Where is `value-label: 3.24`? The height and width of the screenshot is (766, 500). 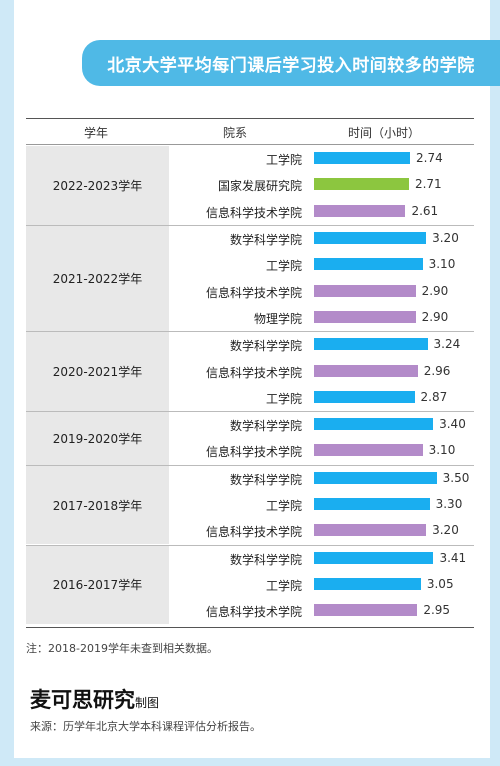 value-label: 3.24 is located at coordinates (447, 344).